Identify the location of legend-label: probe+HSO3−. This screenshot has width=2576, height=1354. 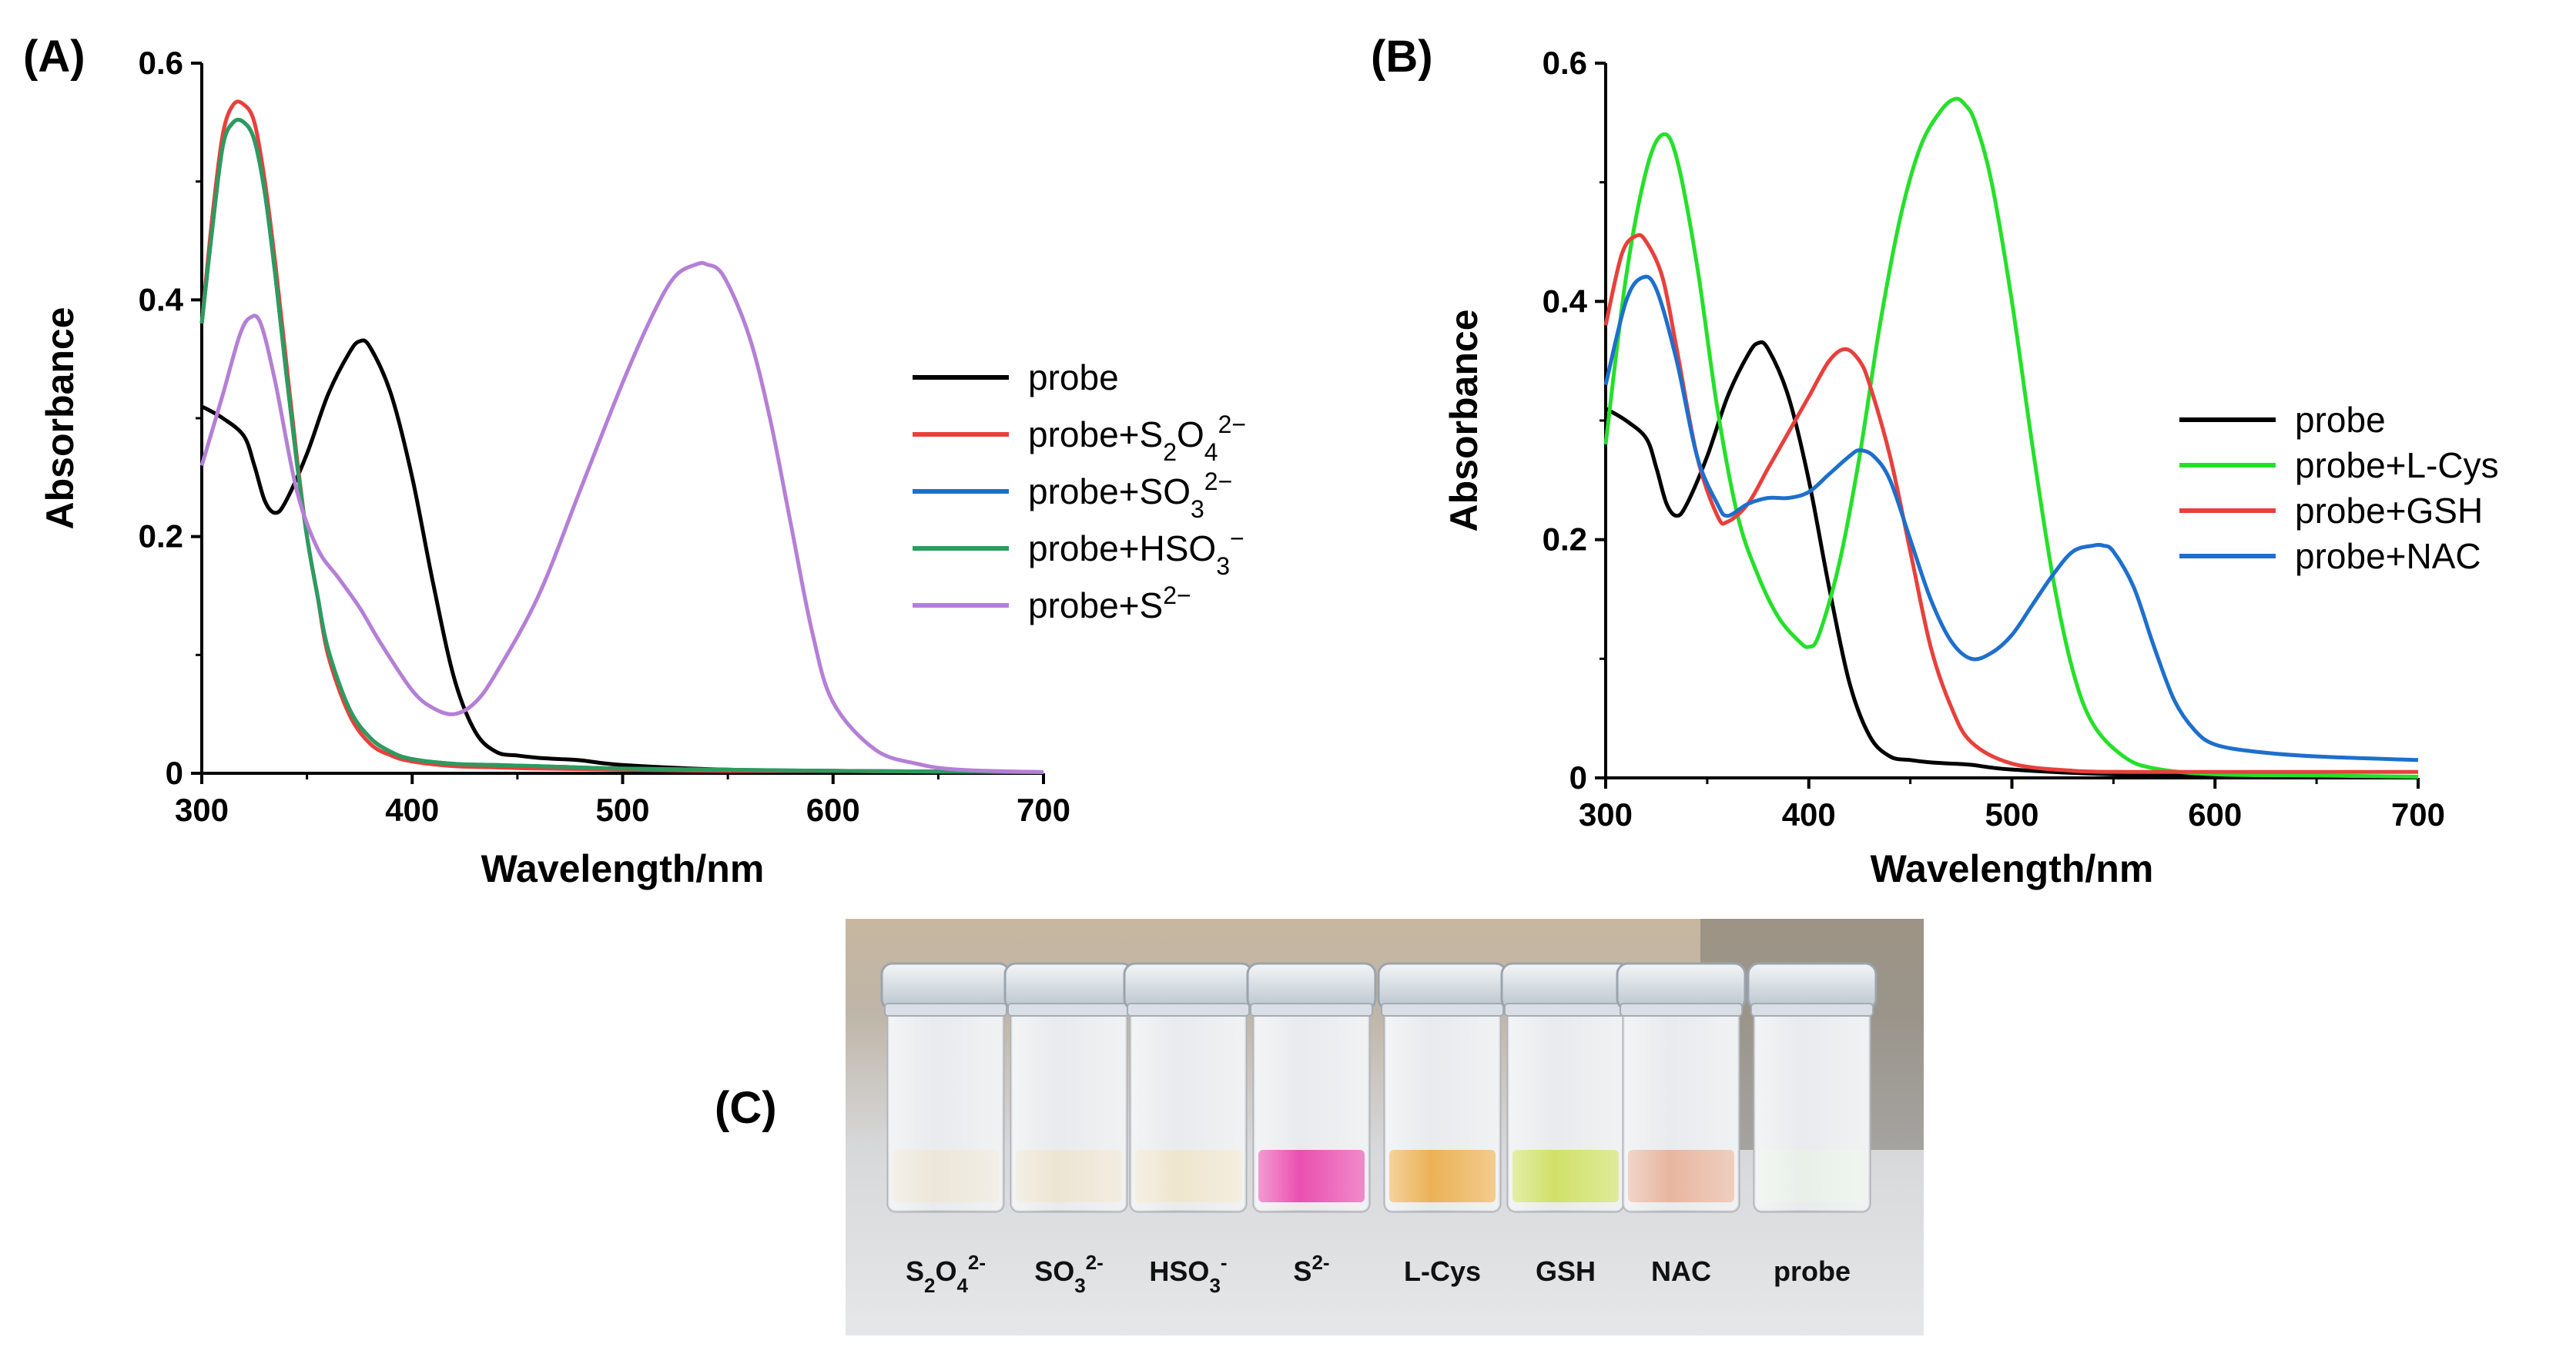
(1136, 552).